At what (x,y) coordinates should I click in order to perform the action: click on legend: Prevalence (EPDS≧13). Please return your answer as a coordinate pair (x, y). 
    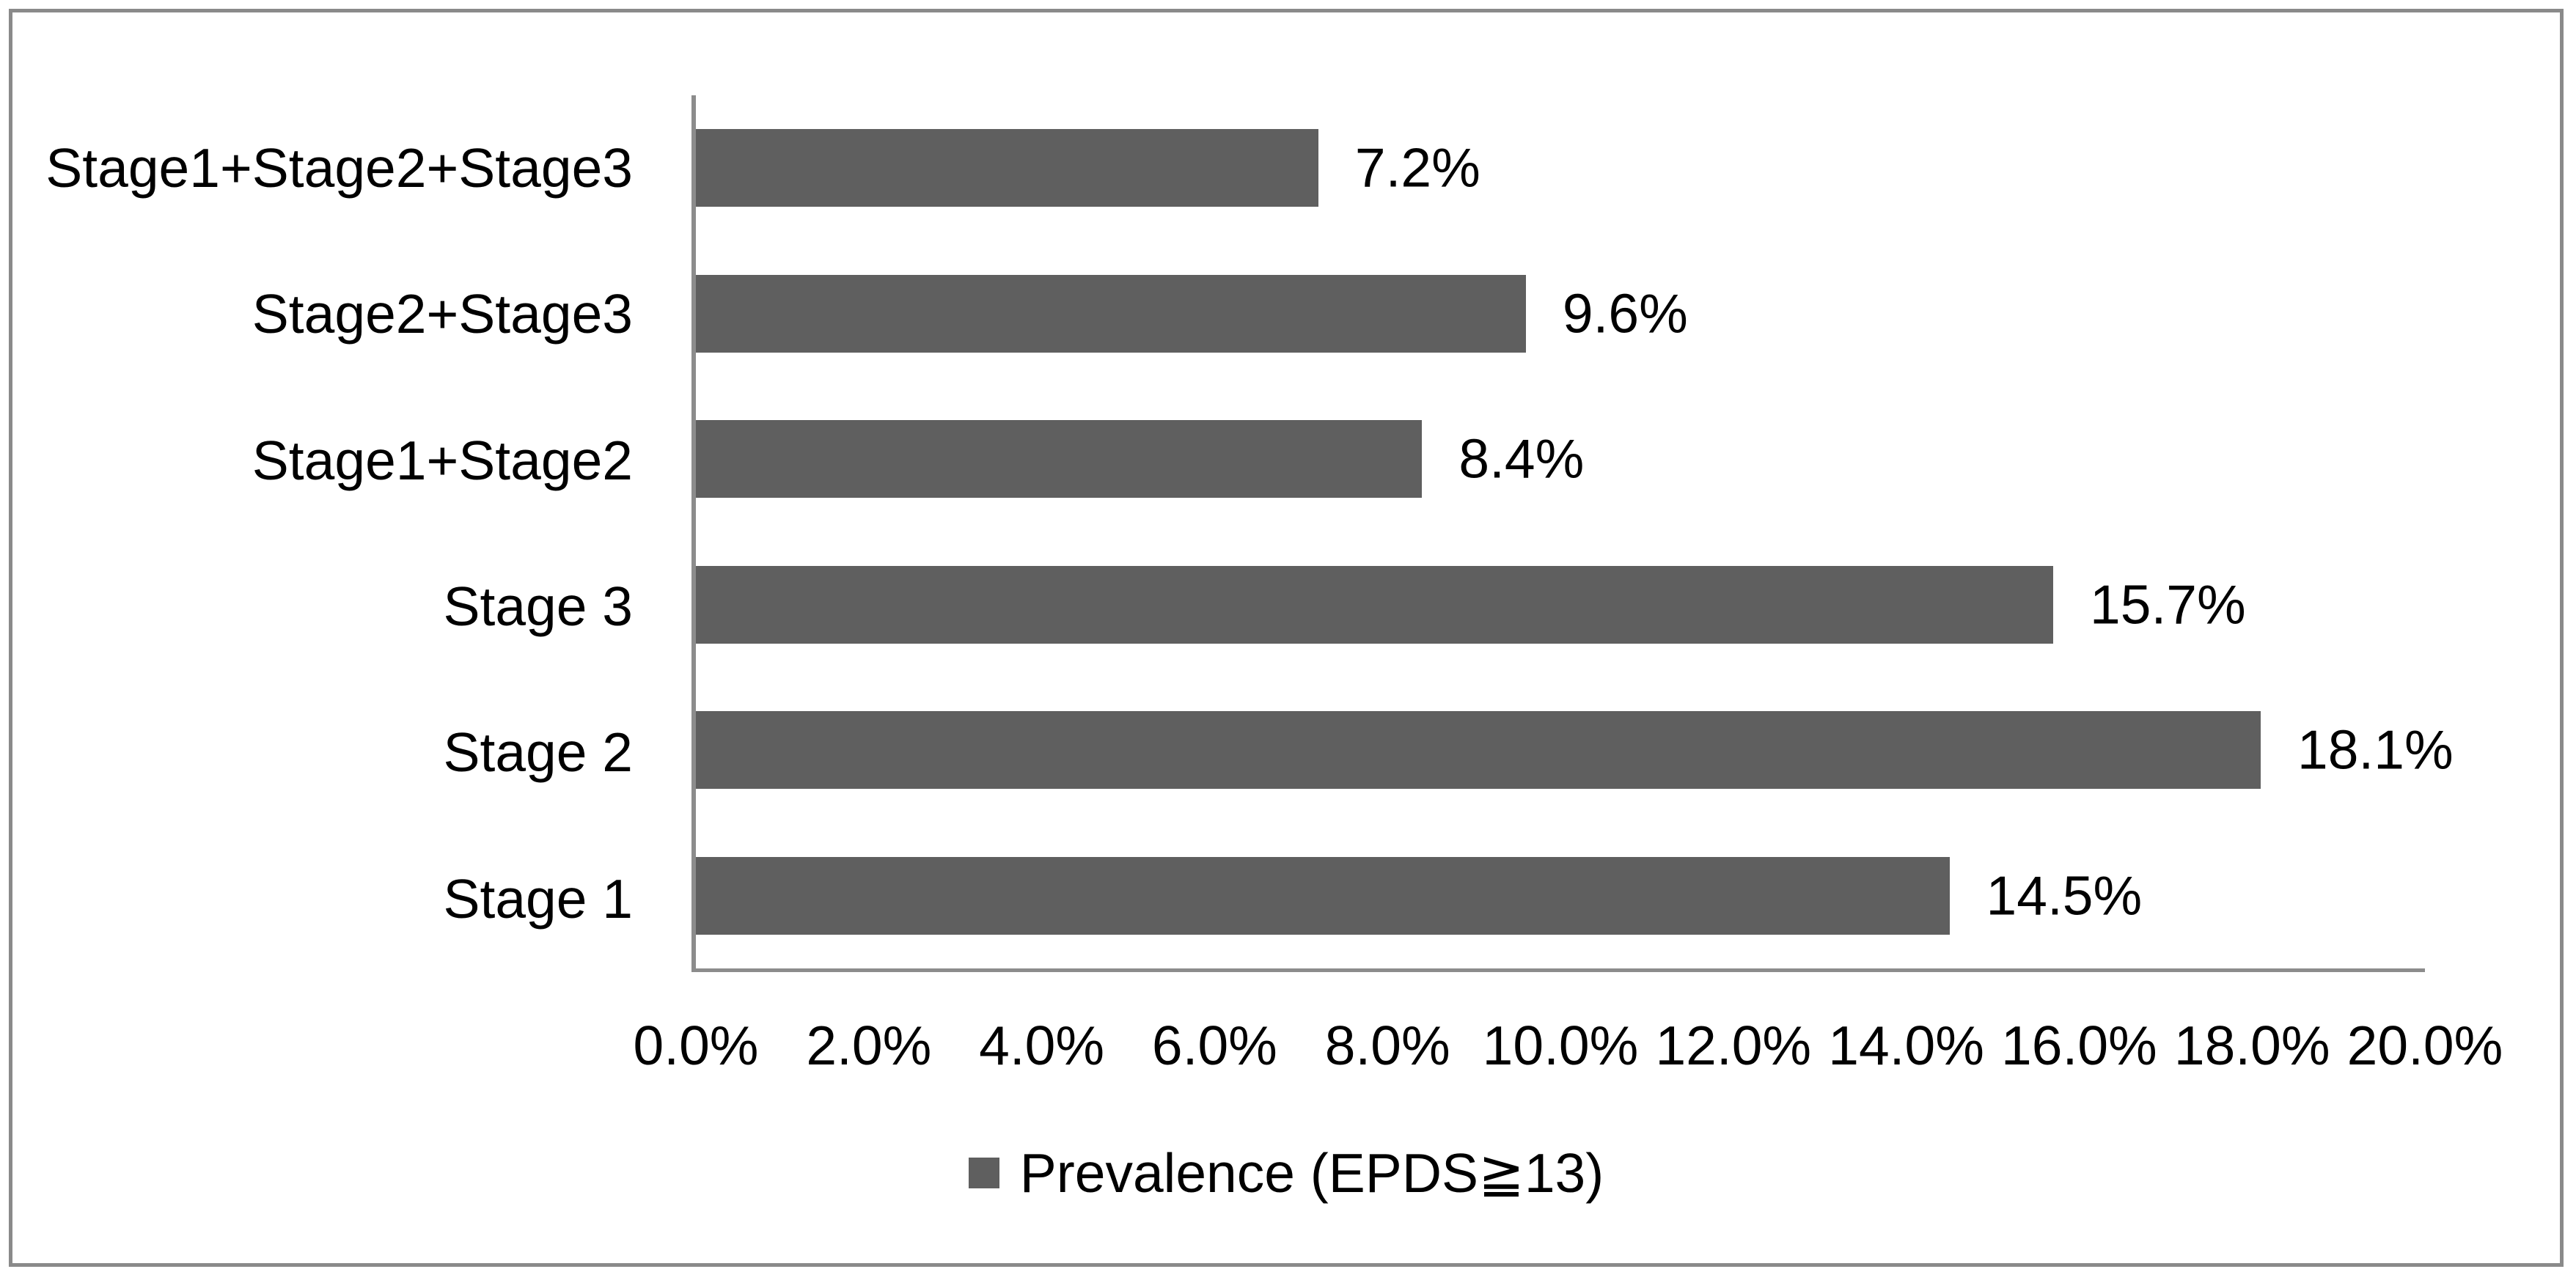
    Looking at the image, I should click on (1286, 1173).